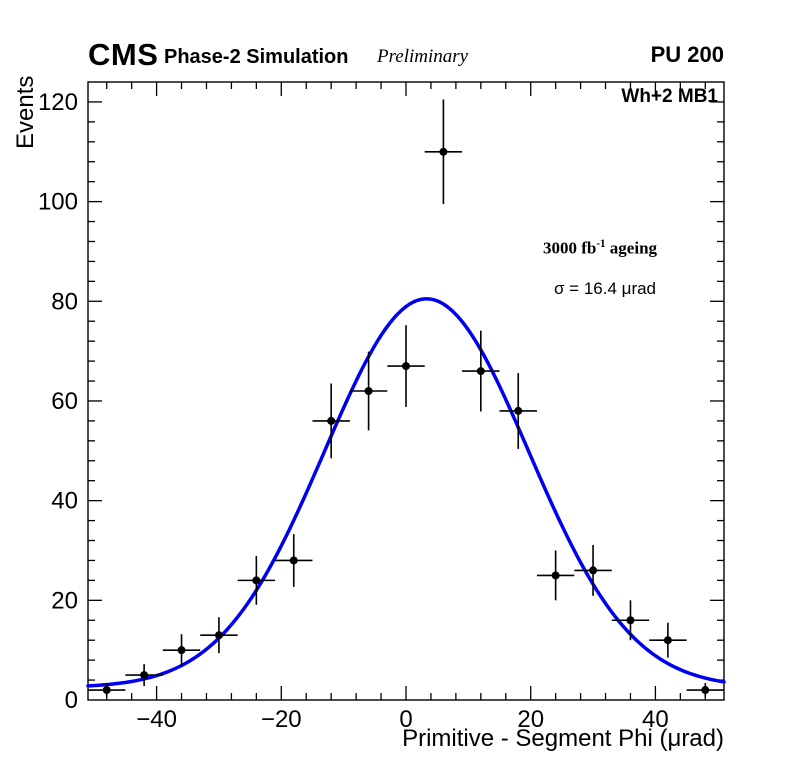 The width and height of the screenshot is (796, 772). Describe the element at coordinates (563, 738) in the screenshot. I see `x-axis-title: Primitive - Segment Phi (μrad)` at that location.